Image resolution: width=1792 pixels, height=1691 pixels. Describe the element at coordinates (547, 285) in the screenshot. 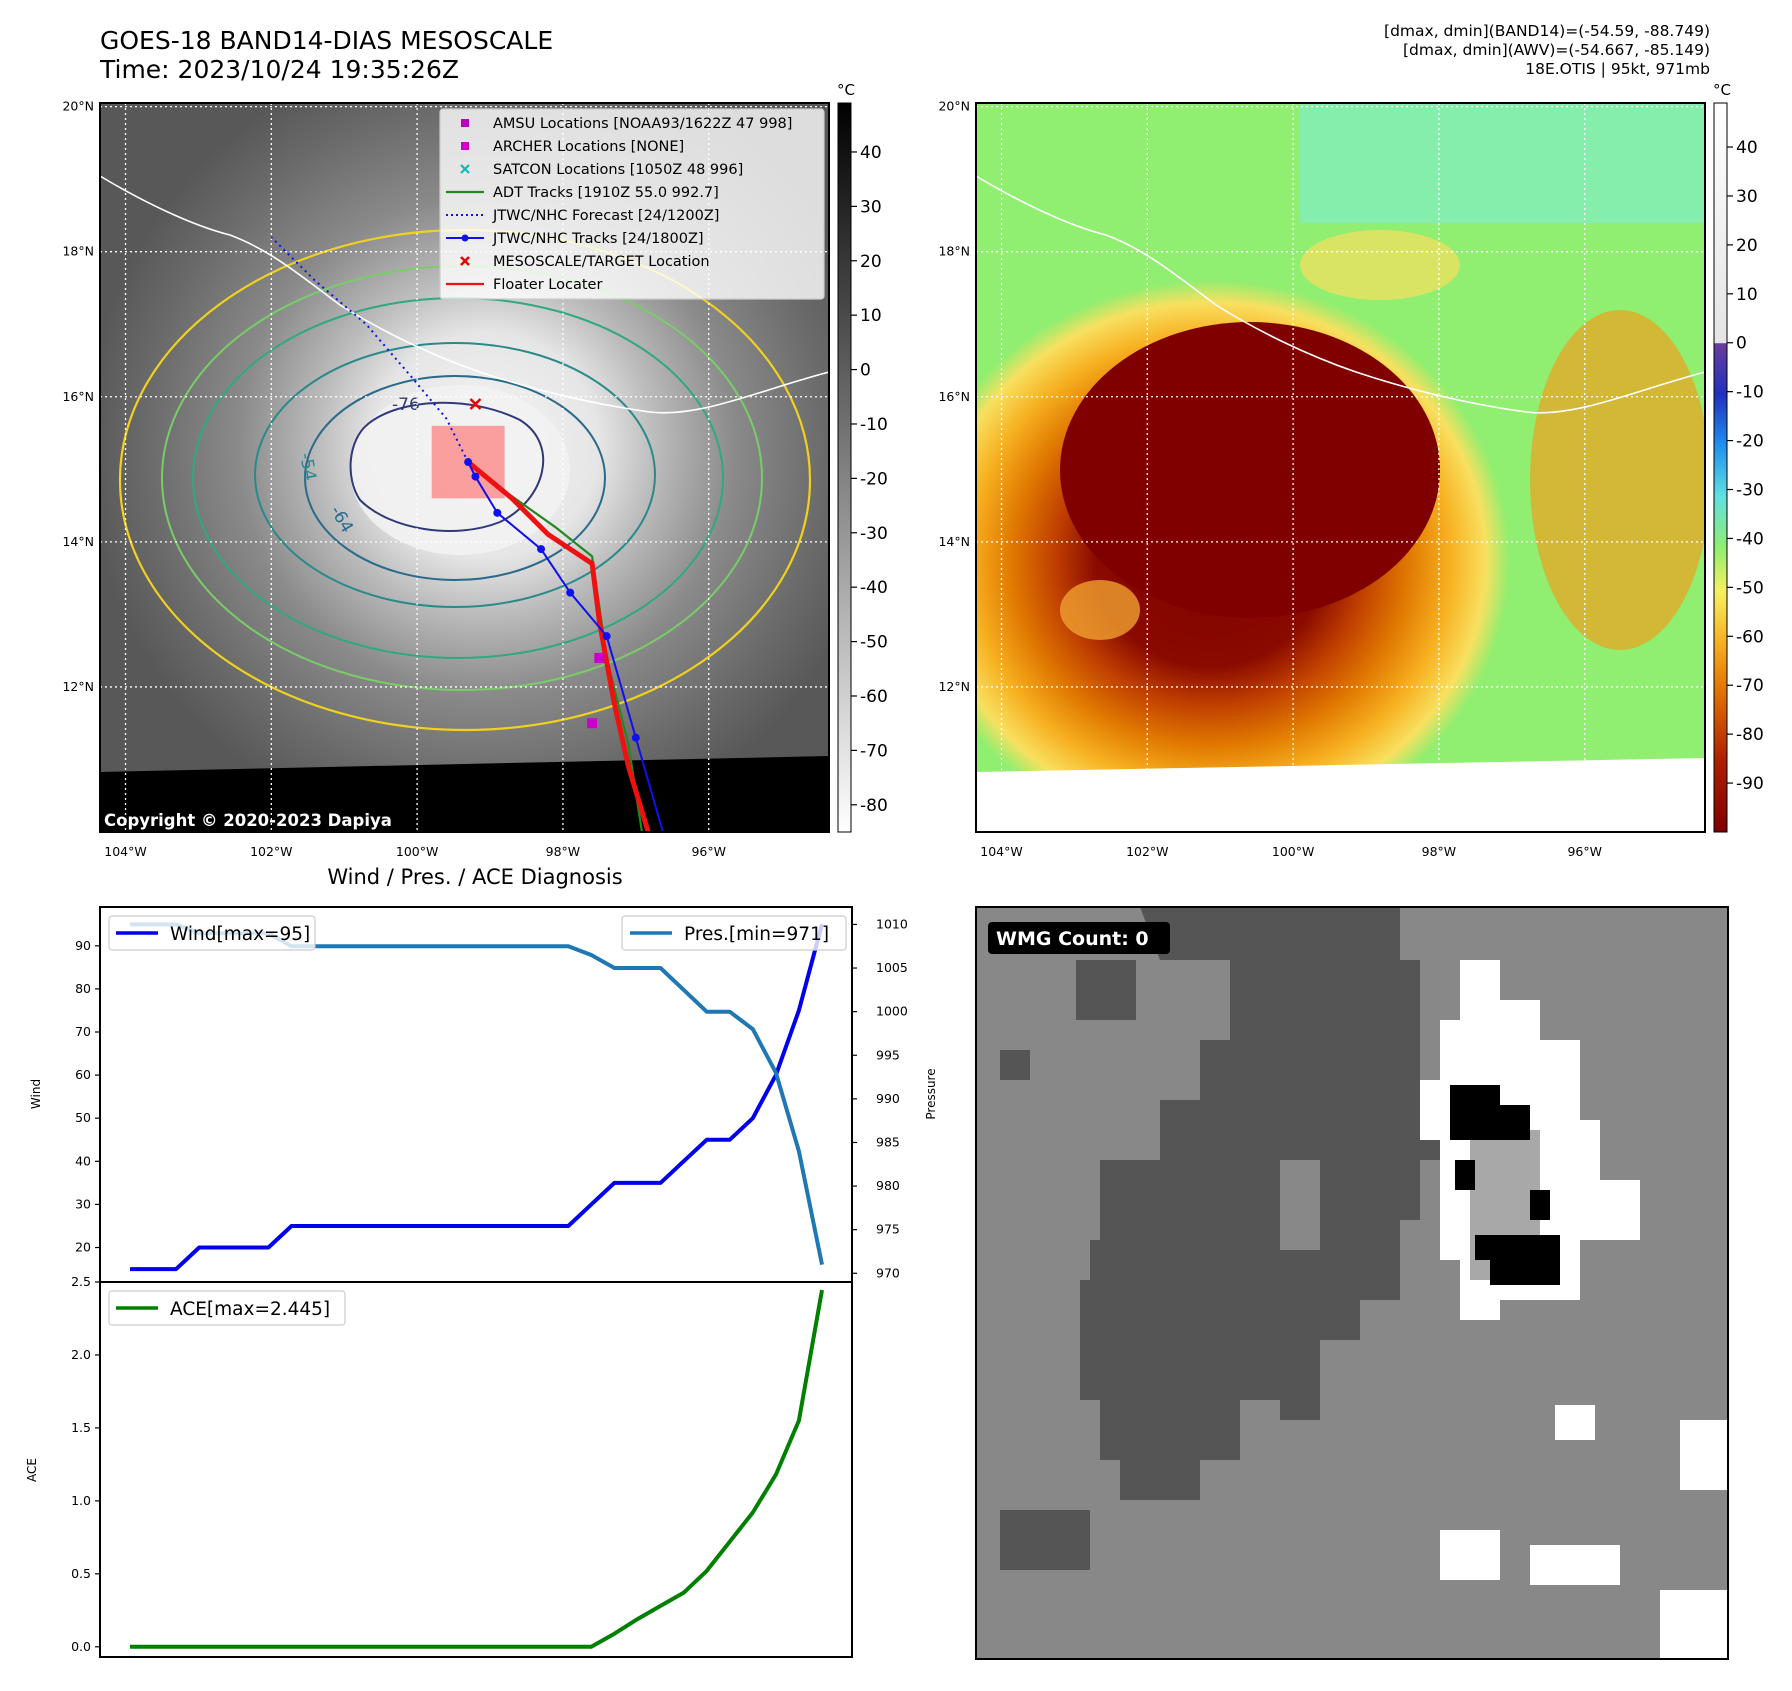

I see `legend-entry: Floater Locater` at that location.